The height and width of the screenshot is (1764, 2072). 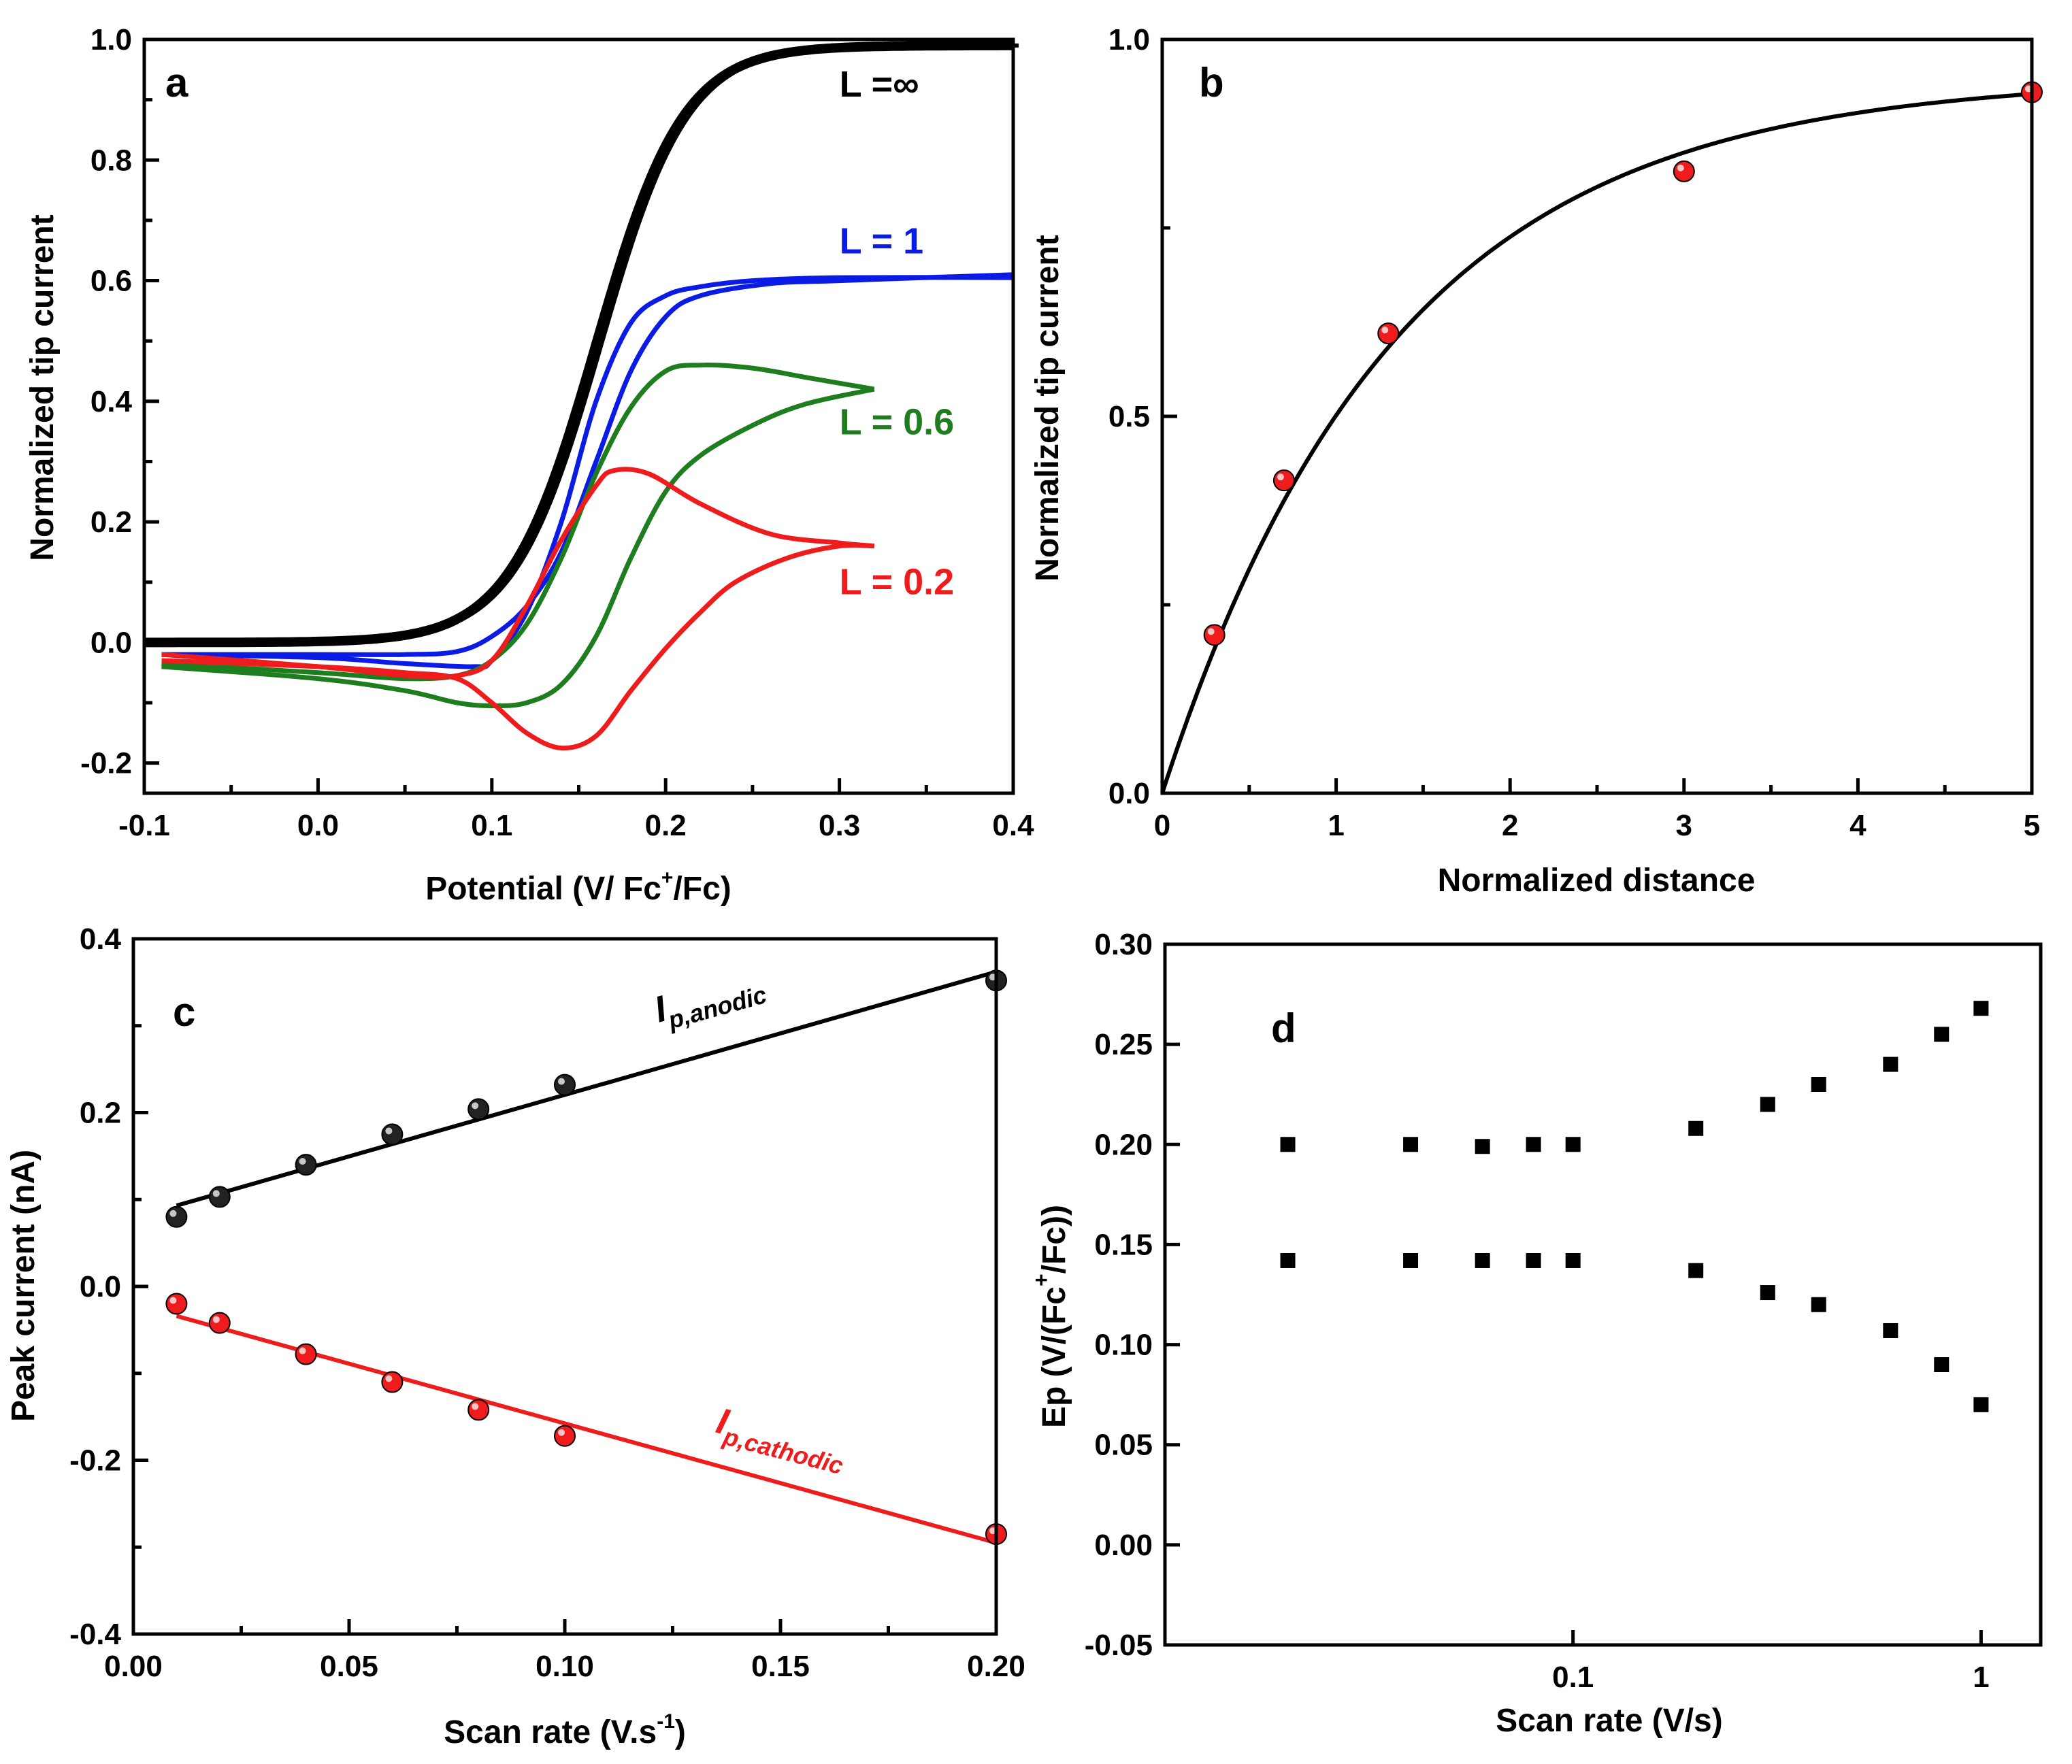 What do you see at coordinates (1048, 408) in the screenshot?
I see `panel-b-ylabel: Normalized tip current` at bounding box center [1048, 408].